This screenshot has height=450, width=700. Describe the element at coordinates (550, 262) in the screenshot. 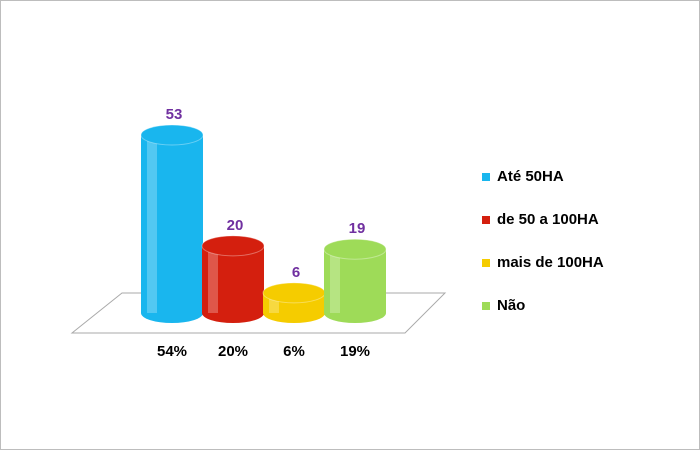

I see `legend-label: mais de 100HA` at that location.